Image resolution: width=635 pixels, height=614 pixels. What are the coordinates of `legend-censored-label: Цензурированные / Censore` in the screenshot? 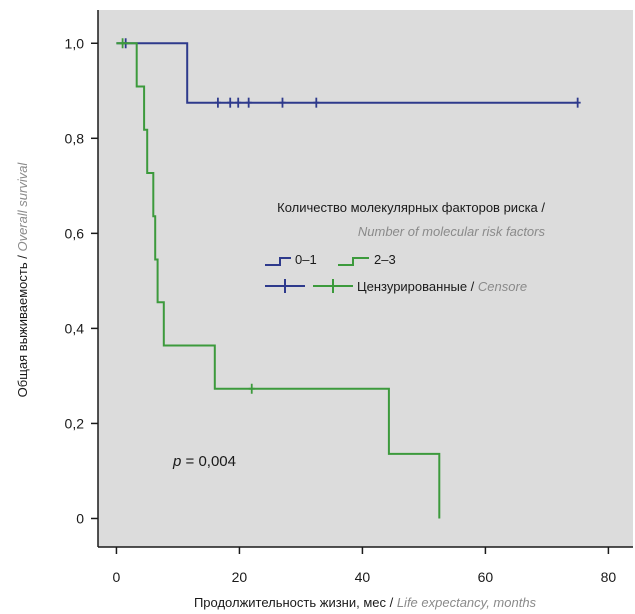 It's located at (442, 286).